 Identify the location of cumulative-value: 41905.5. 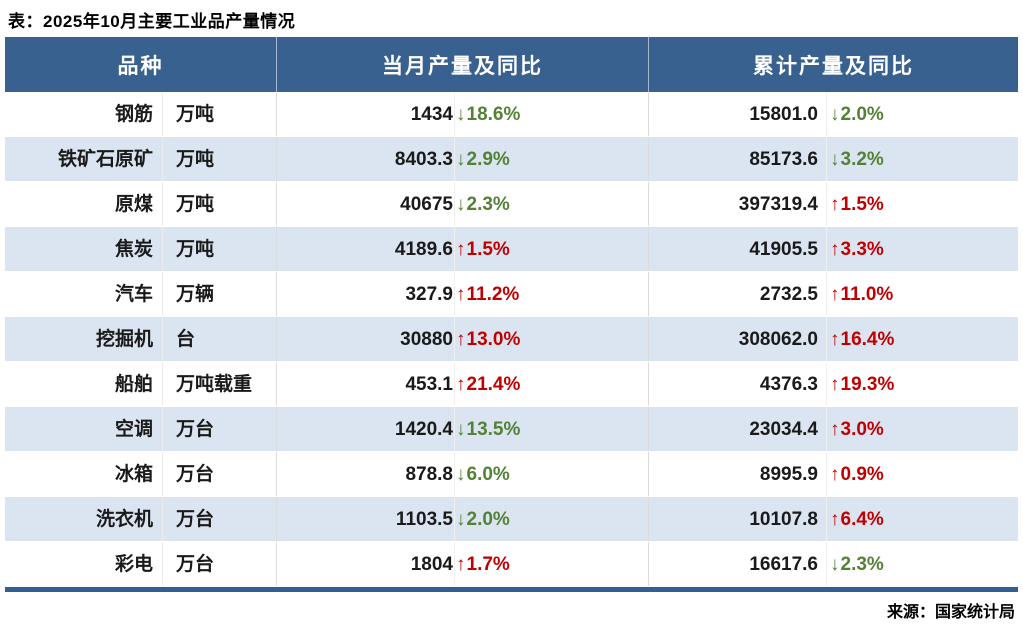
(738, 249).